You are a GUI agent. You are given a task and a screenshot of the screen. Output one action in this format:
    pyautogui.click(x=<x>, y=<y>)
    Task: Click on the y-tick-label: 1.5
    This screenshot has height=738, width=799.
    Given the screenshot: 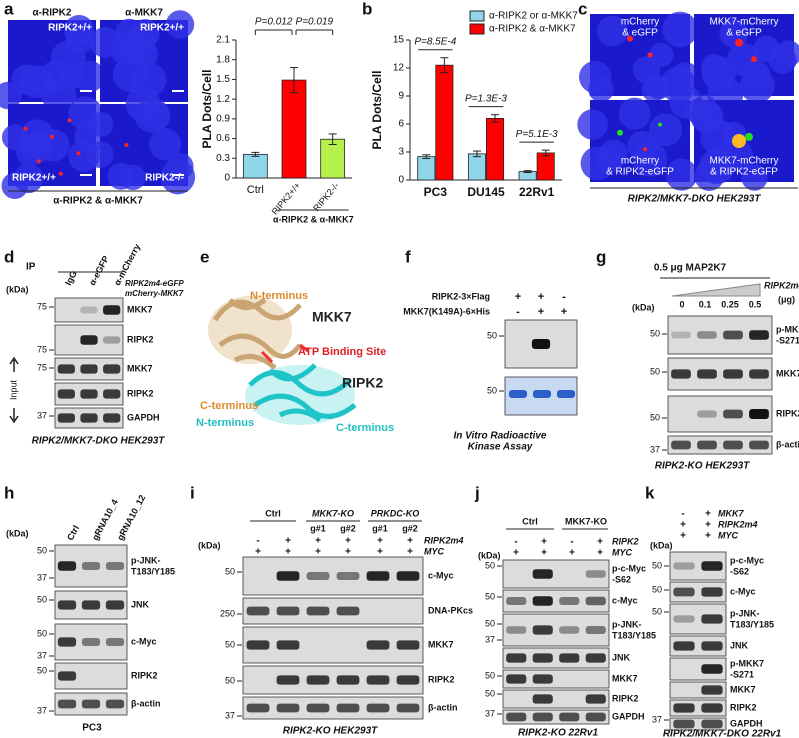 What is the action you would take?
    pyautogui.click(x=223, y=79)
    